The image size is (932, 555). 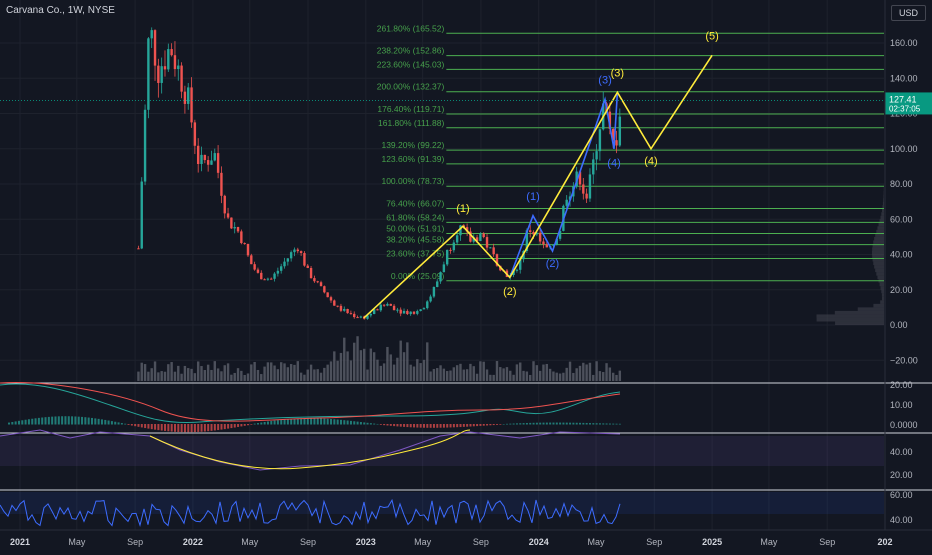 I want to click on fib-label: 238.20% (152.86), so click(x=411, y=51).